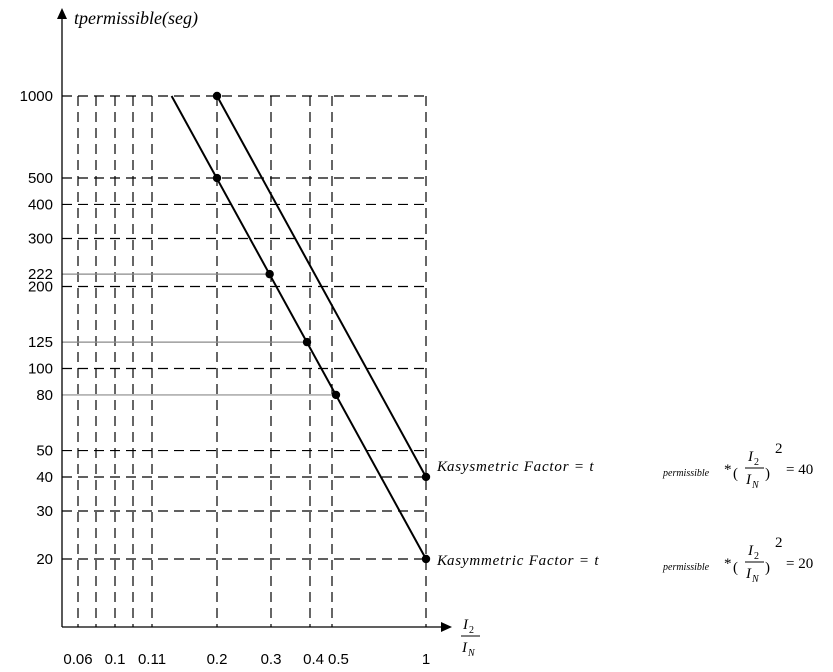 The height and width of the screenshot is (672, 833). Describe the element at coordinates (470, 638) in the screenshot. I see `x-axis-title: I 2 I N` at that location.